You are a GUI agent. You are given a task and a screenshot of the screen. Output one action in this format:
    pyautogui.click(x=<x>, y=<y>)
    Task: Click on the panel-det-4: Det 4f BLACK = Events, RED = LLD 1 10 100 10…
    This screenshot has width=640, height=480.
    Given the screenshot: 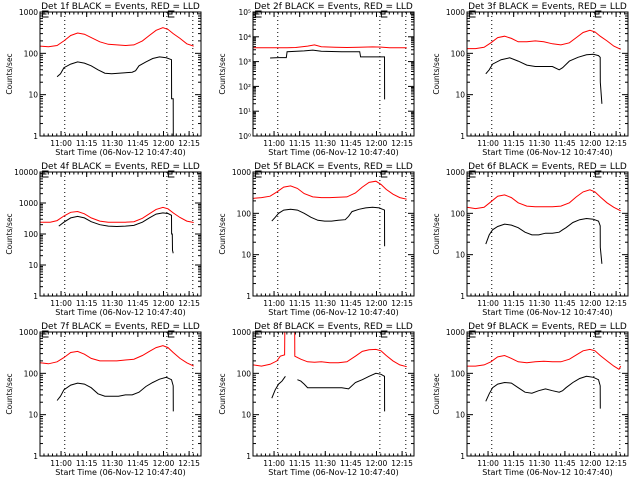 What is the action you would take?
    pyautogui.click(x=103, y=239)
    